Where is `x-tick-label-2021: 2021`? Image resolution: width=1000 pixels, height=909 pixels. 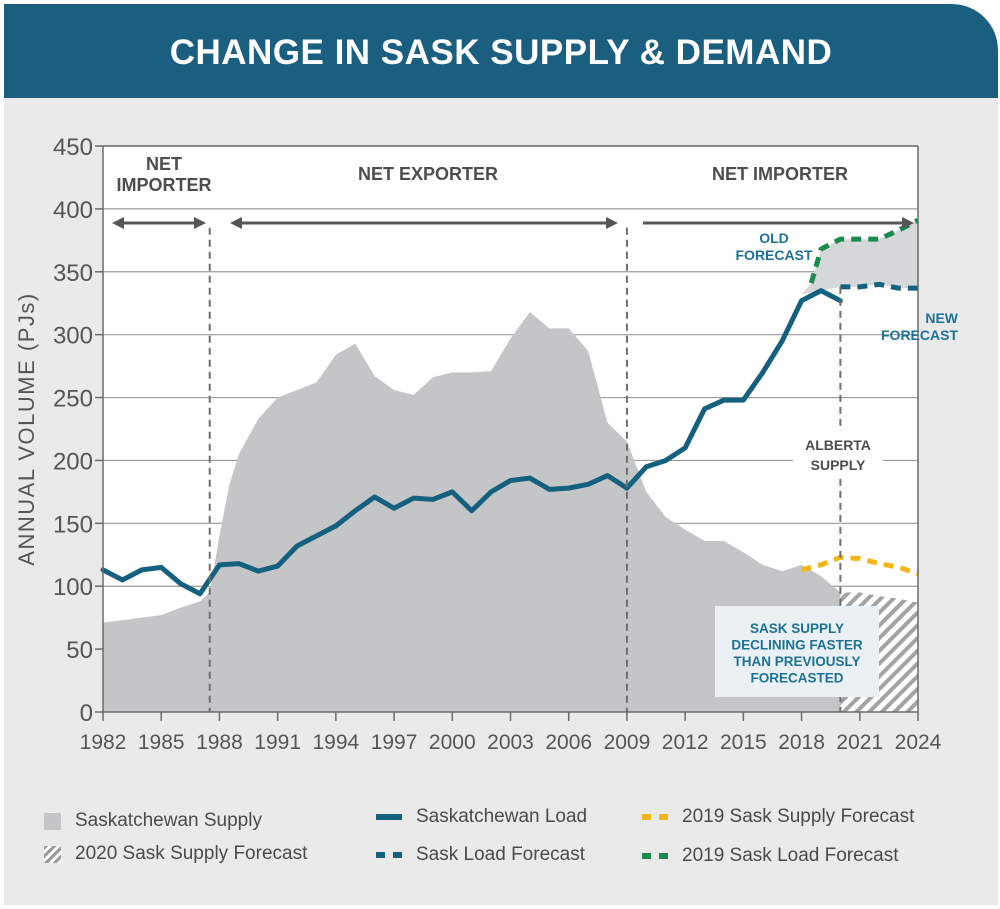 x-tick-label-2021: 2021 is located at coordinates (859, 742).